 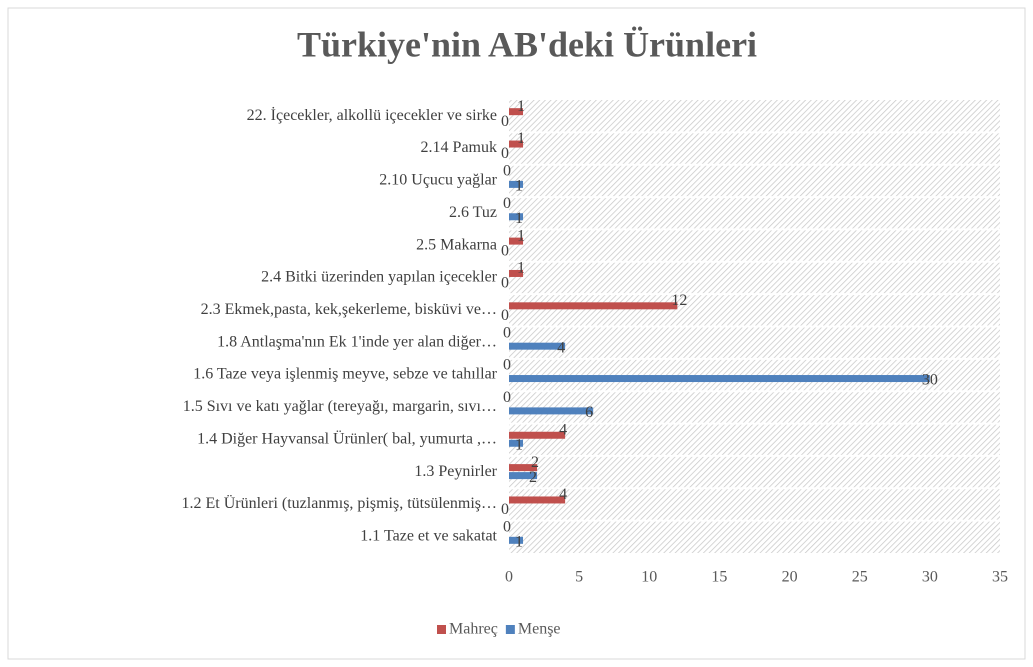 What do you see at coordinates (589, 412) in the screenshot?
I see `value-label: 6` at bounding box center [589, 412].